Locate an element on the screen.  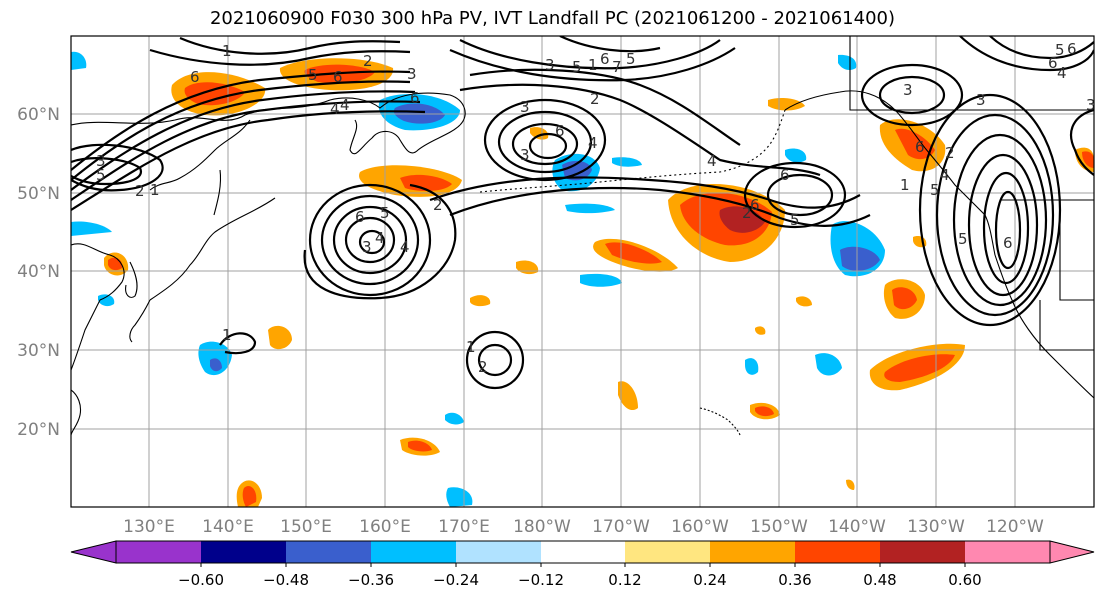
clabel-38: 4 is located at coordinates (1062, 73).